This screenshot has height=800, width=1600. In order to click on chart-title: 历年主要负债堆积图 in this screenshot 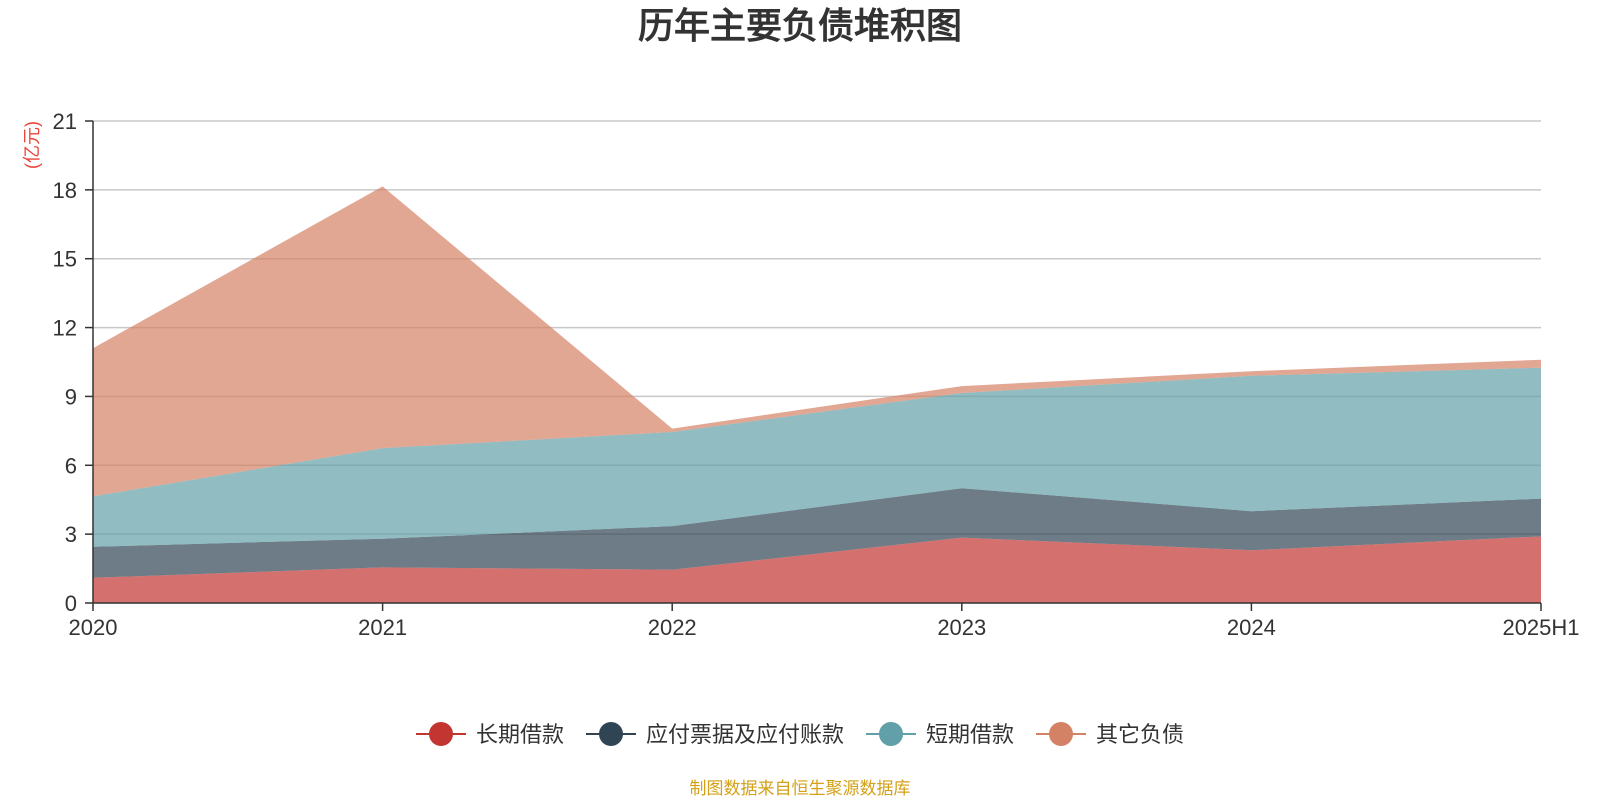, I will do `click(800, 25)`.